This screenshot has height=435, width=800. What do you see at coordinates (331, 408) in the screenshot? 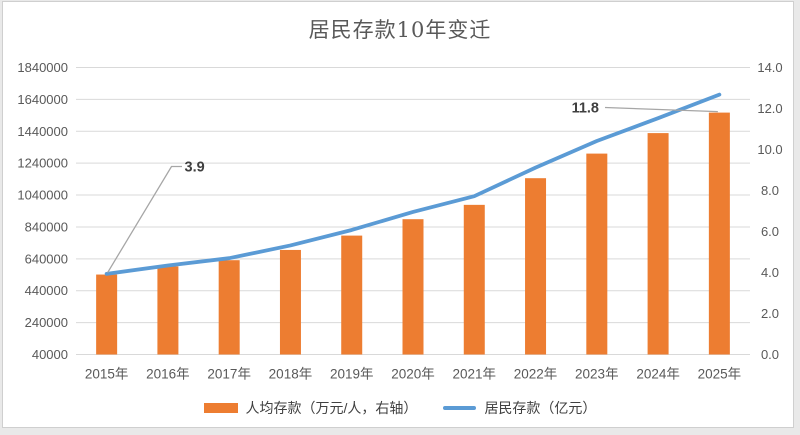
I see `legend-bar-label: 人均存款（万元/人，右轴）` at bounding box center [331, 408].